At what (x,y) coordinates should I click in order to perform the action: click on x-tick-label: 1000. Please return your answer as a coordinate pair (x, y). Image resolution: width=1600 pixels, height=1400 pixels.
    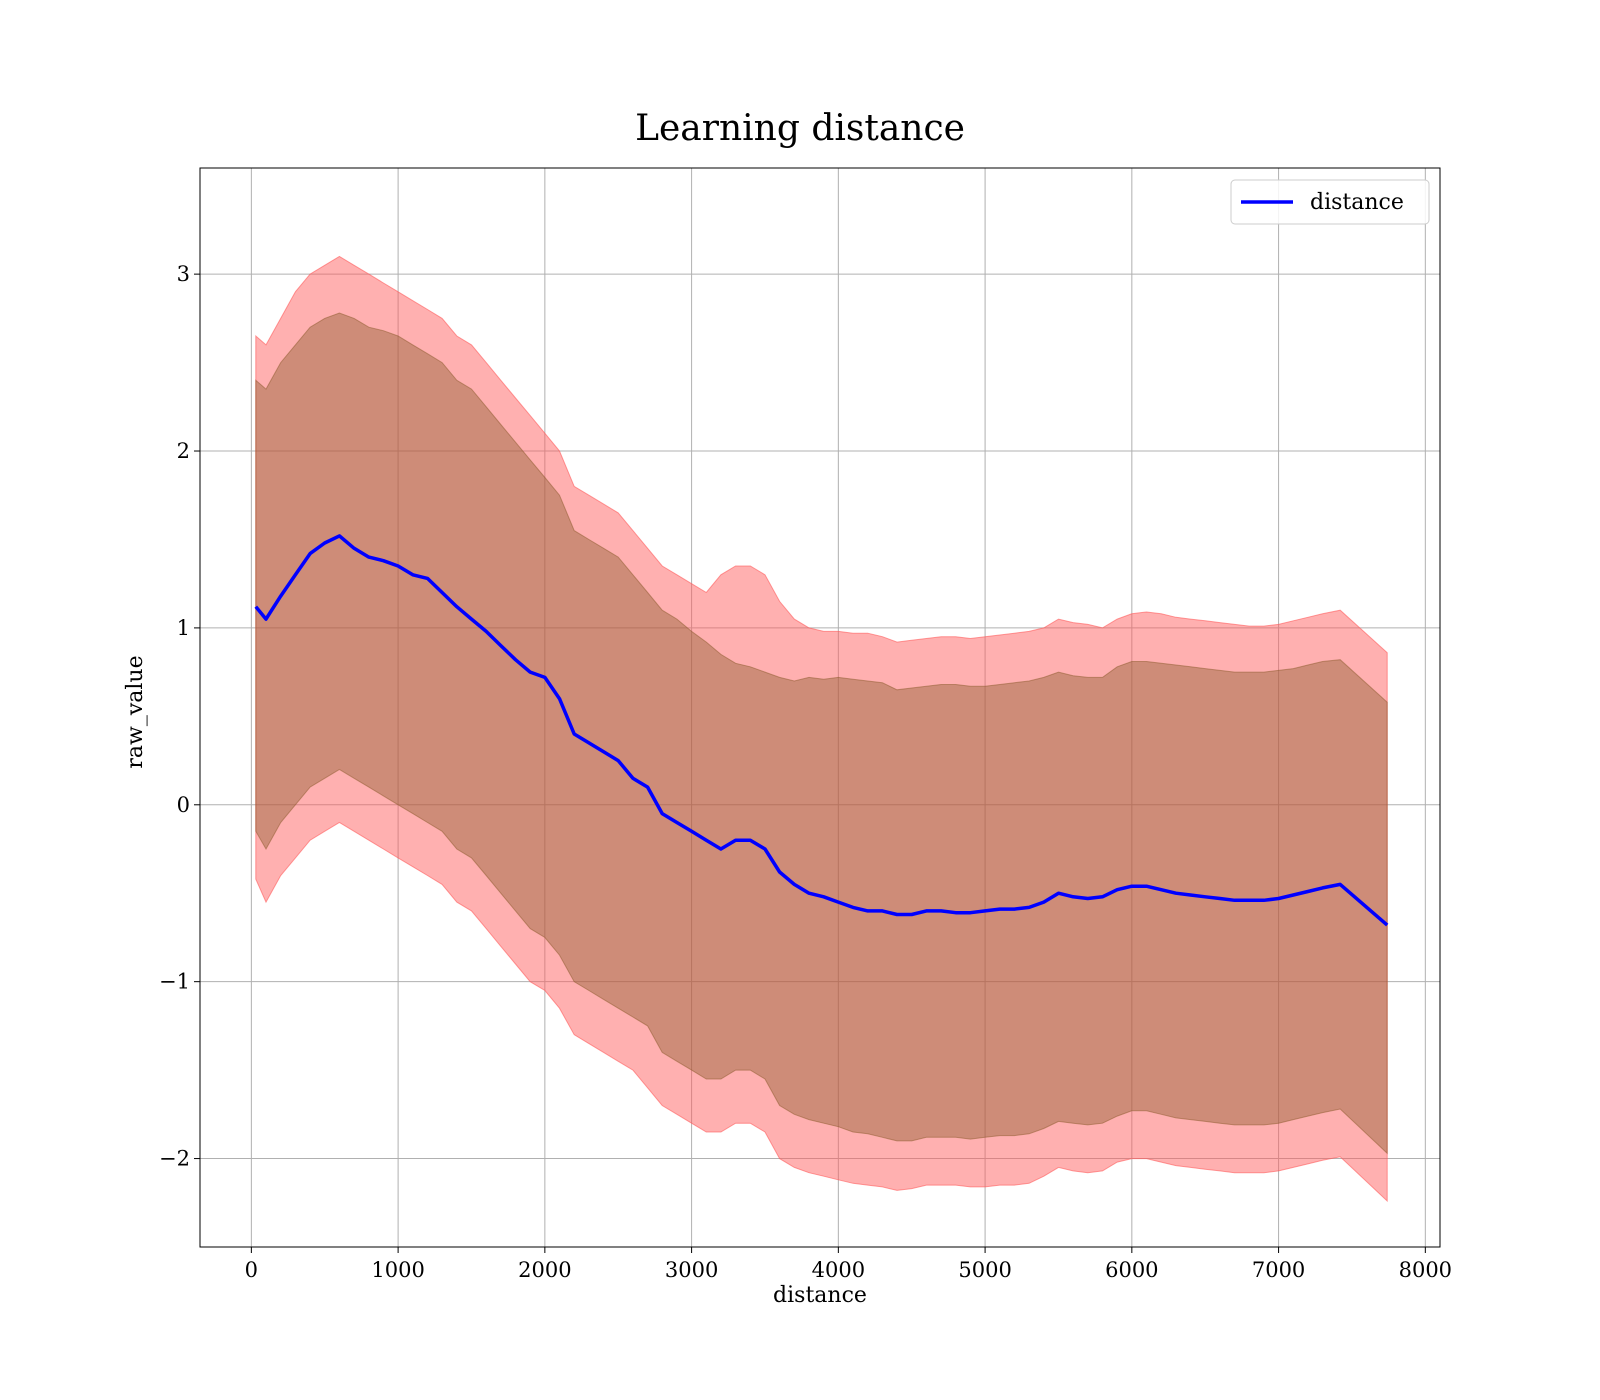
    Looking at the image, I should click on (397, 1270).